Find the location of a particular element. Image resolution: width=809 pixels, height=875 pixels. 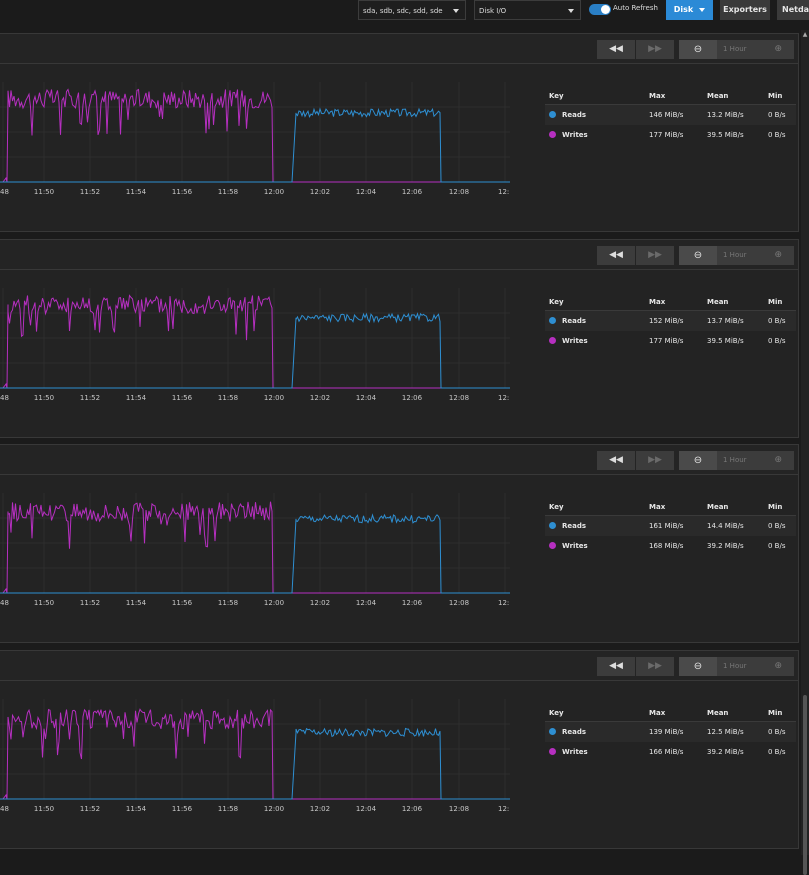

netdata-button: Netdata is located at coordinates (793, 10).